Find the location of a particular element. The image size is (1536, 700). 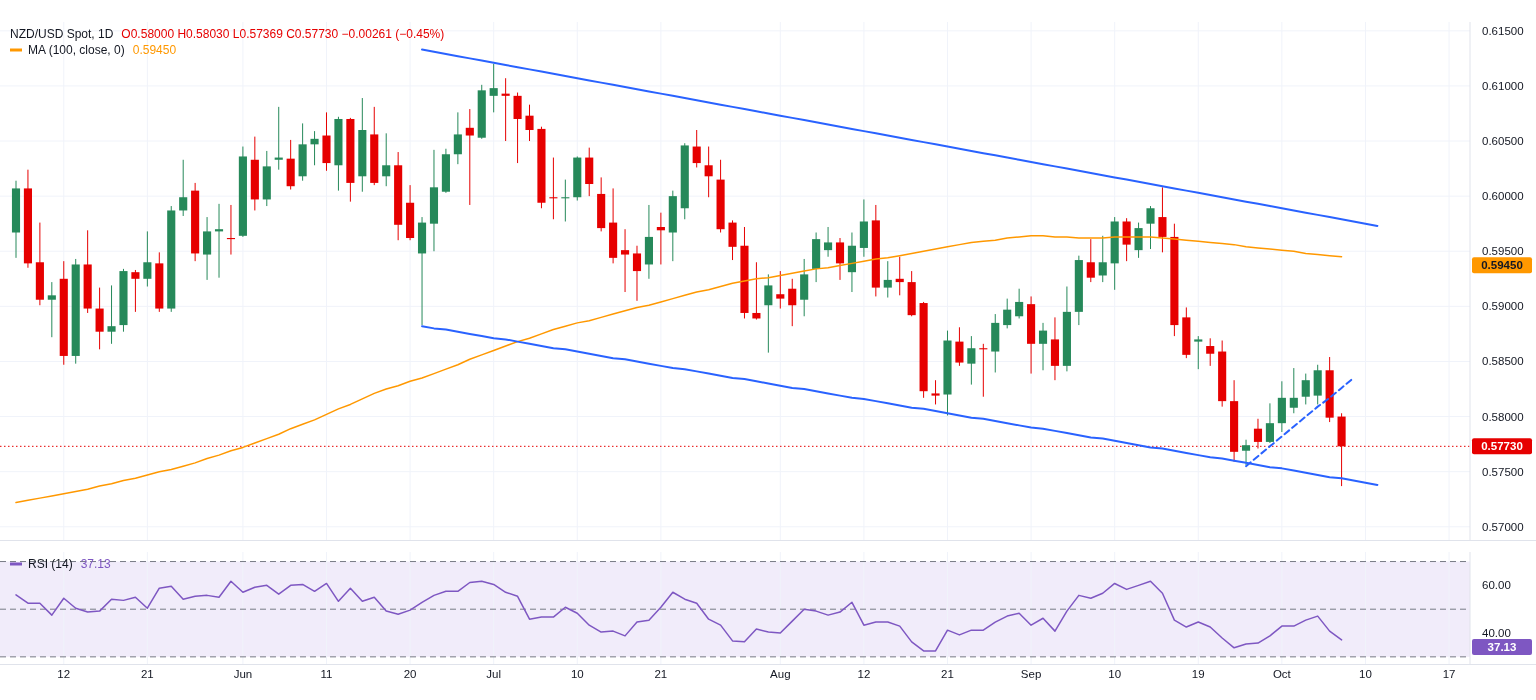

y-tick-label: 60.00 is located at coordinates (1496, 585).